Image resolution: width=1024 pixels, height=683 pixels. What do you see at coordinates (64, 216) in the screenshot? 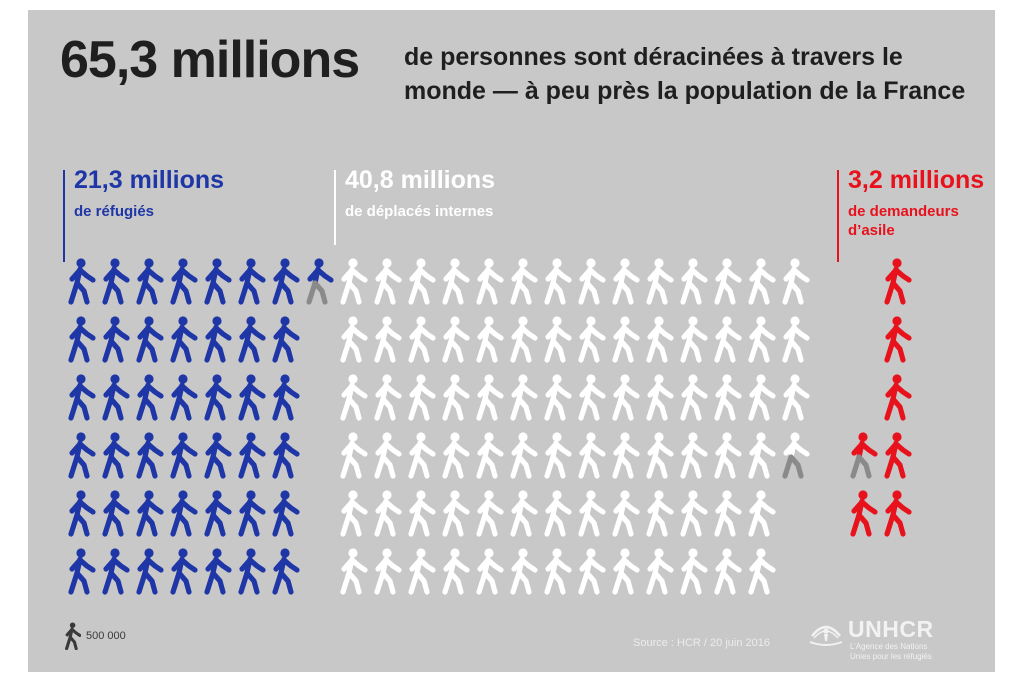
I see `refugees-marker-line` at bounding box center [64, 216].